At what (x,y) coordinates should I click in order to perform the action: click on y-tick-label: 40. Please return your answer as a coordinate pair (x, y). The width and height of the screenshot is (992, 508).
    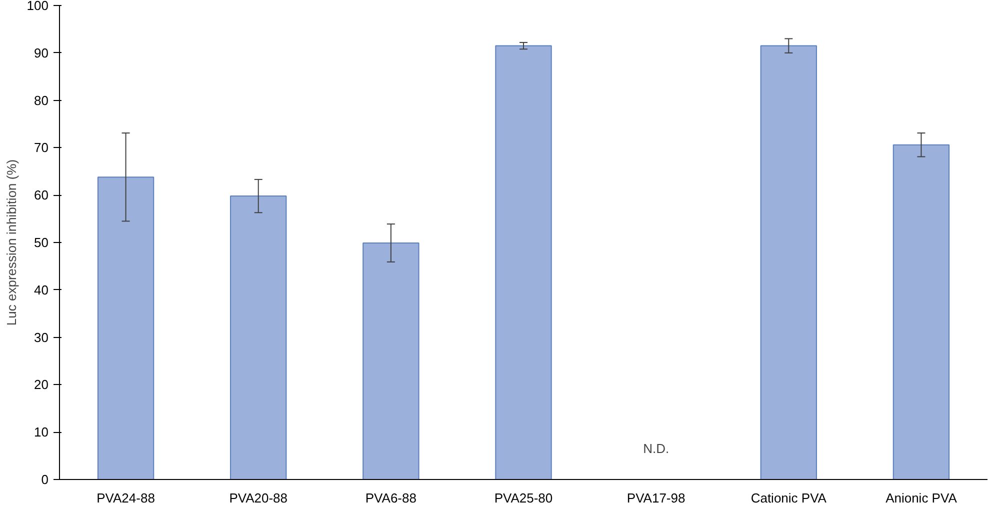
    Looking at the image, I should click on (41, 290).